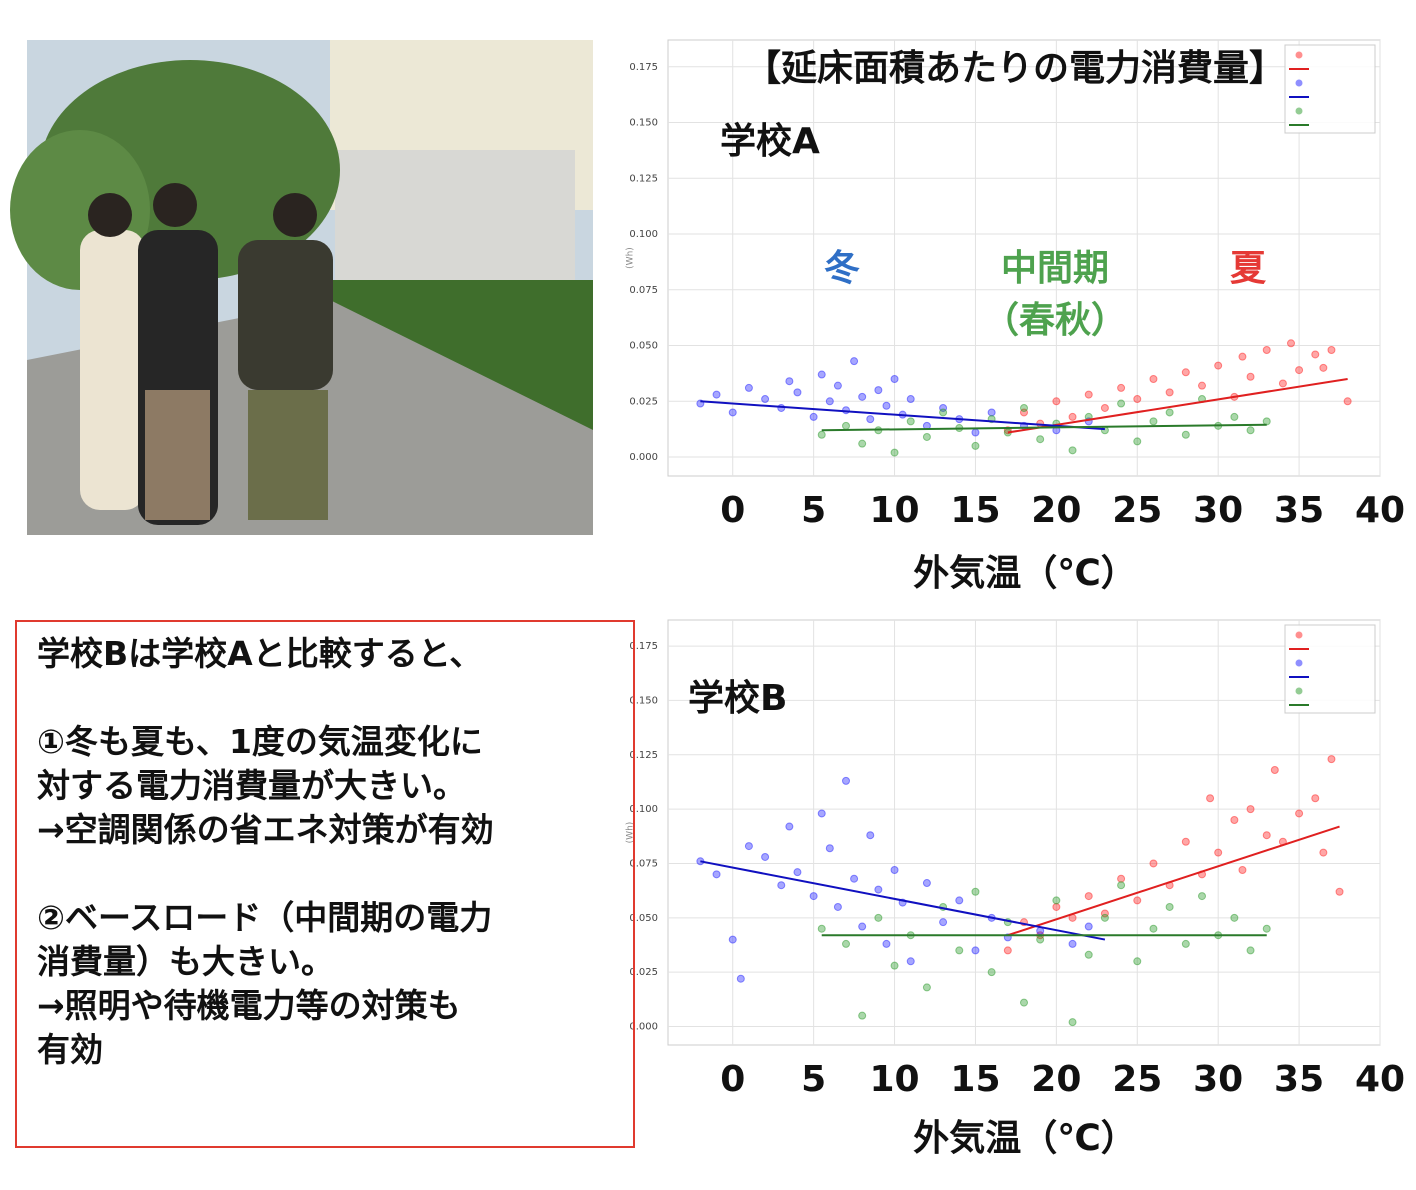  What do you see at coordinates (813, 1079) in the screenshot?
I see `x-tick-label: 5` at bounding box center [813, 1079].